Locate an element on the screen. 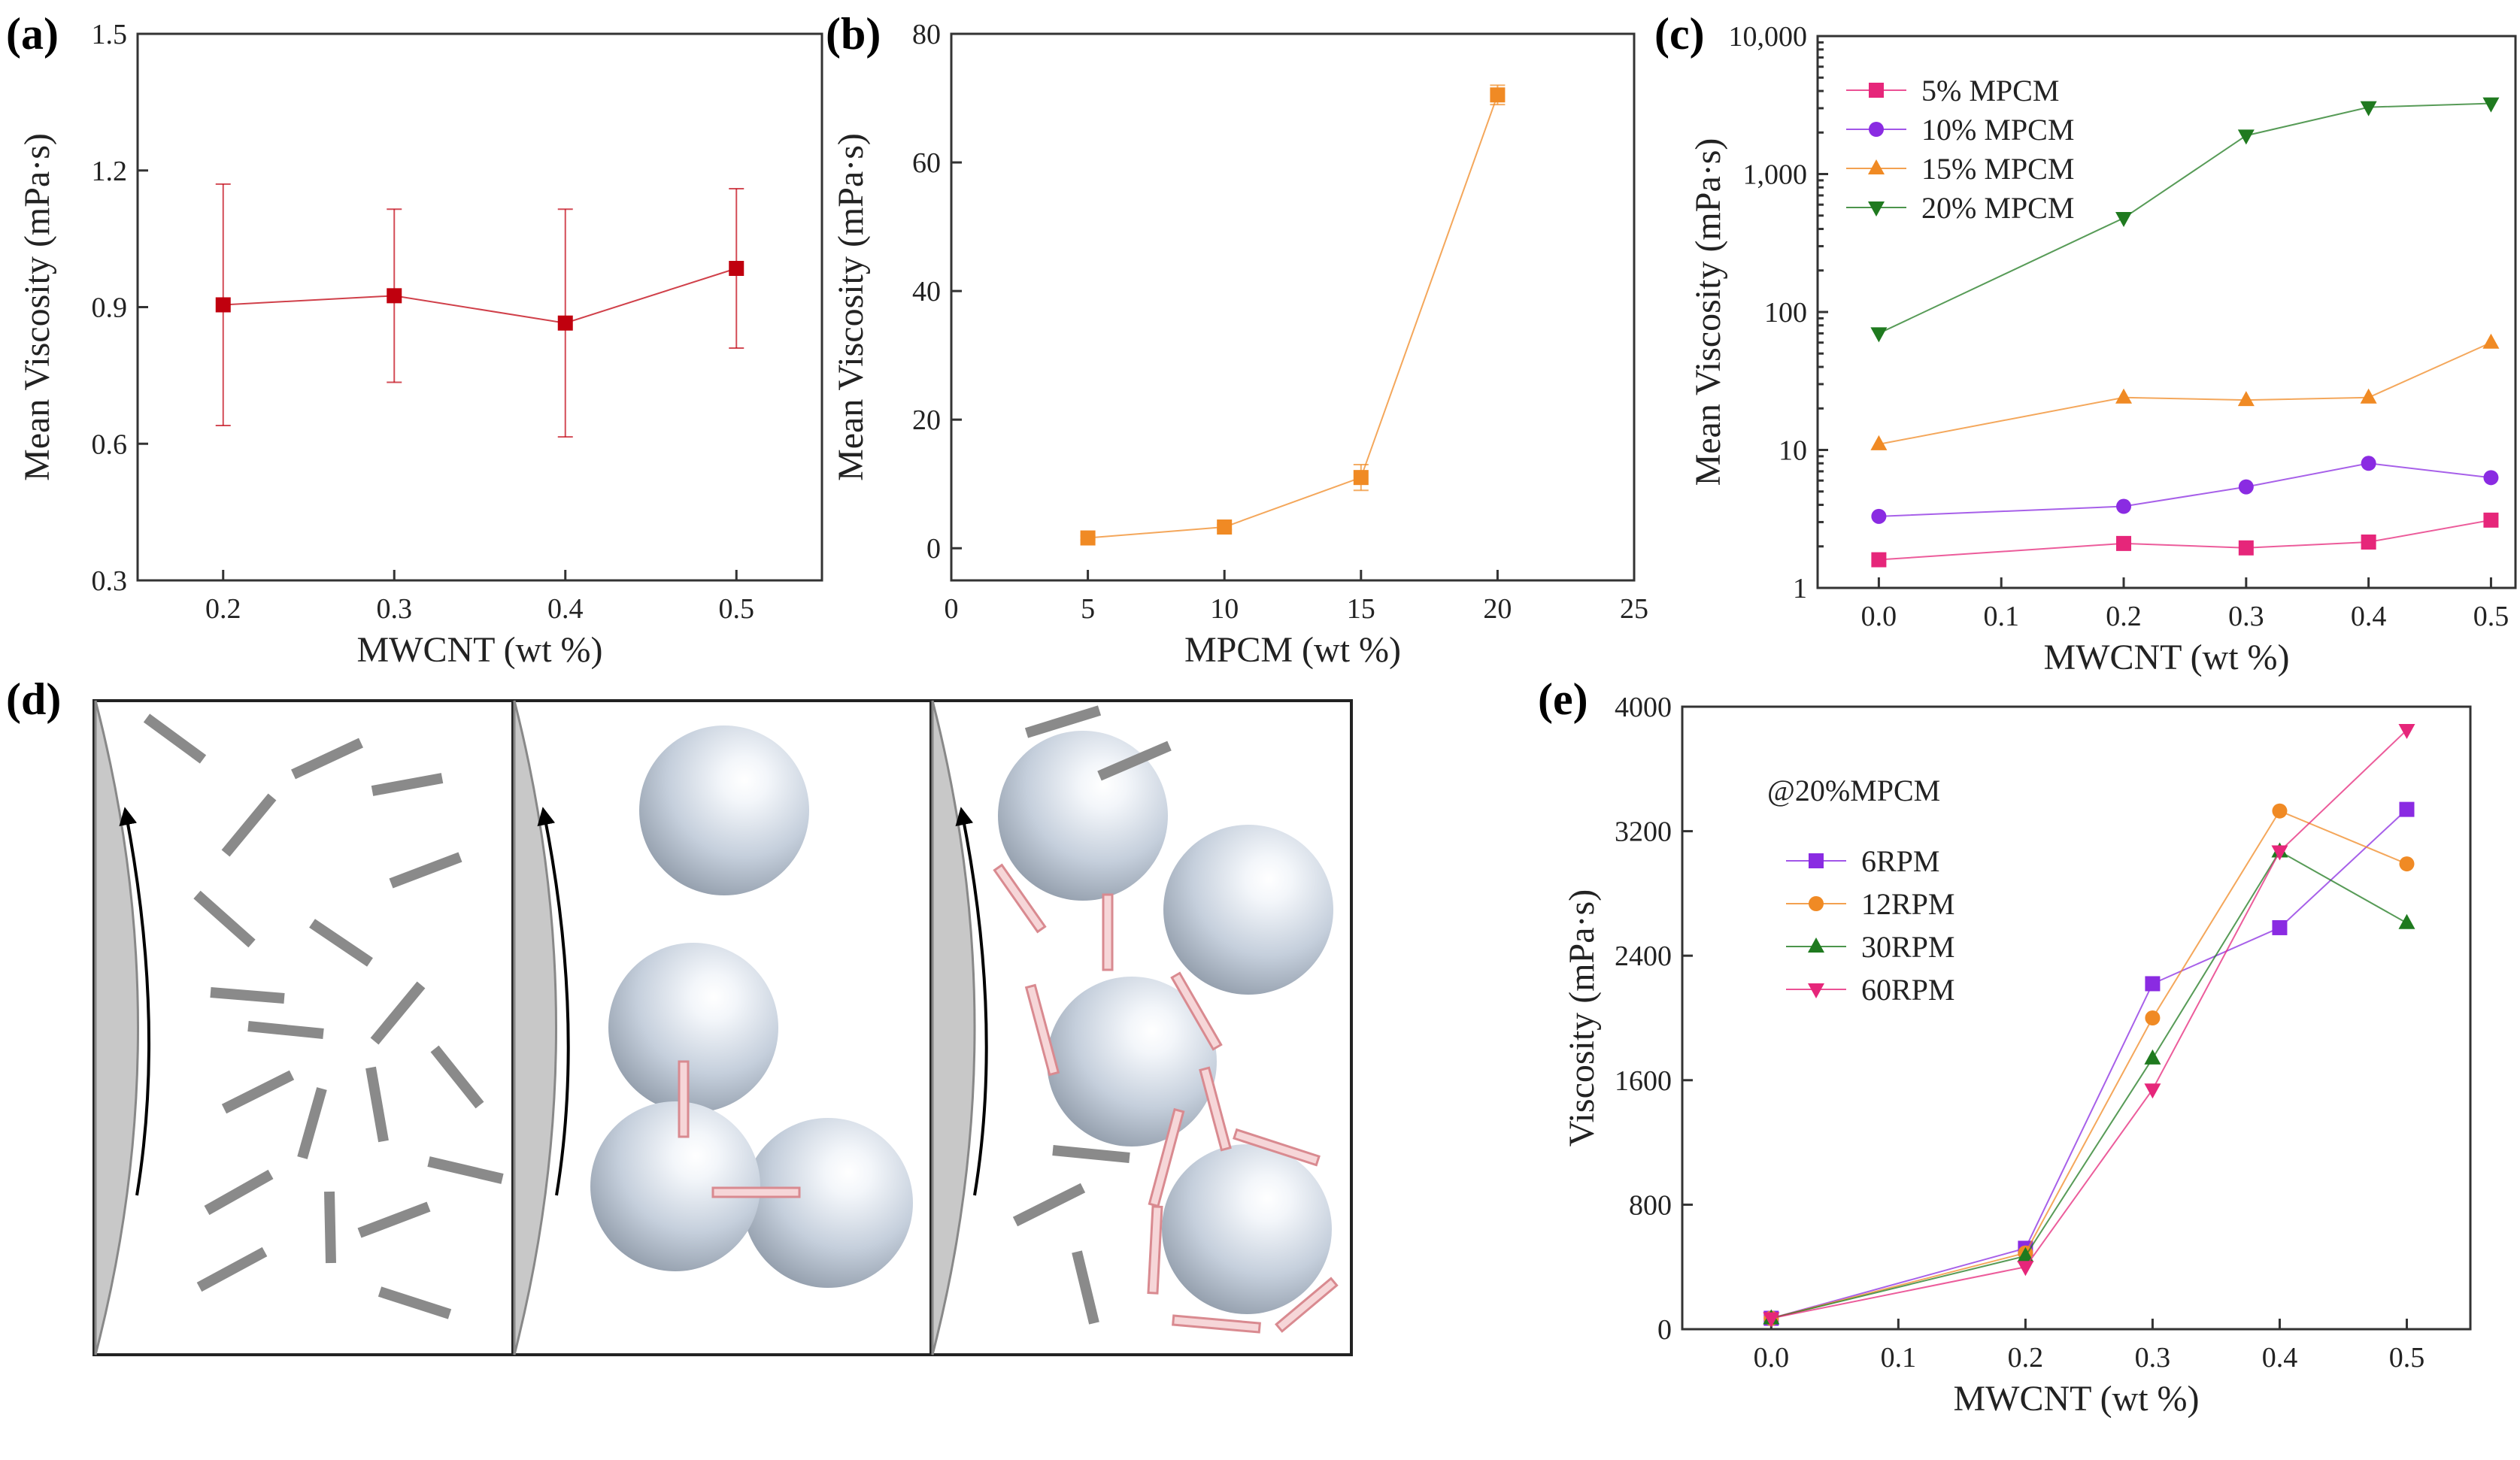 The image size is (2520, 1460). y-tick-label: 3200 is located at coordinates (1643, 832).